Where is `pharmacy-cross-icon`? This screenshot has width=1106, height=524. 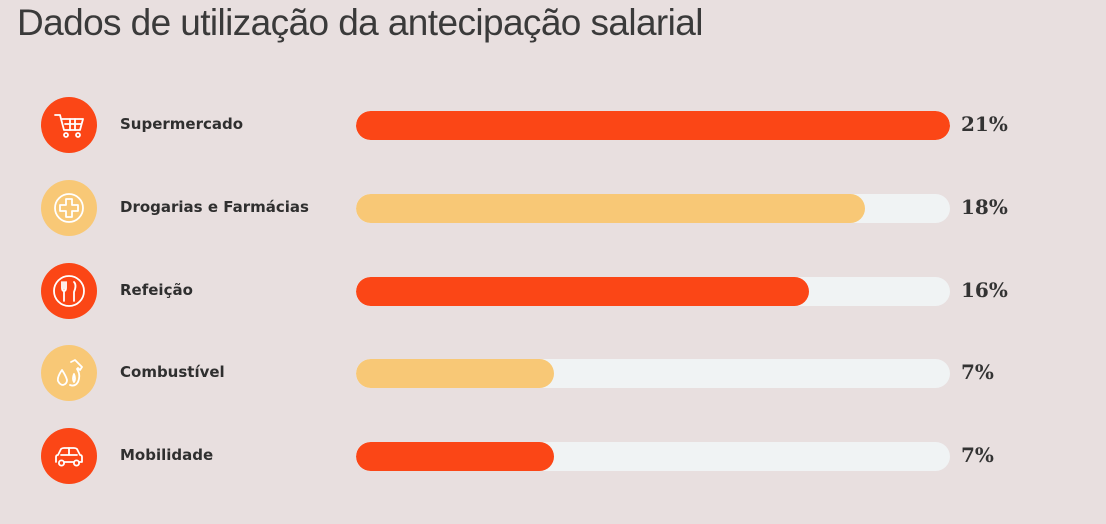 pharmacy-cross-icon is located at coordinates (69, 208).